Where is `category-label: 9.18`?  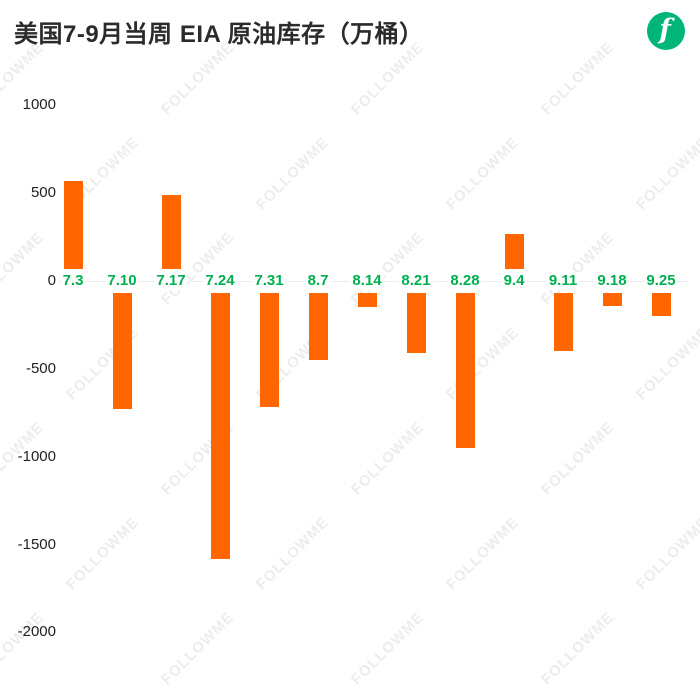
category-label: 9.18 is located at coordinates (612, 281).